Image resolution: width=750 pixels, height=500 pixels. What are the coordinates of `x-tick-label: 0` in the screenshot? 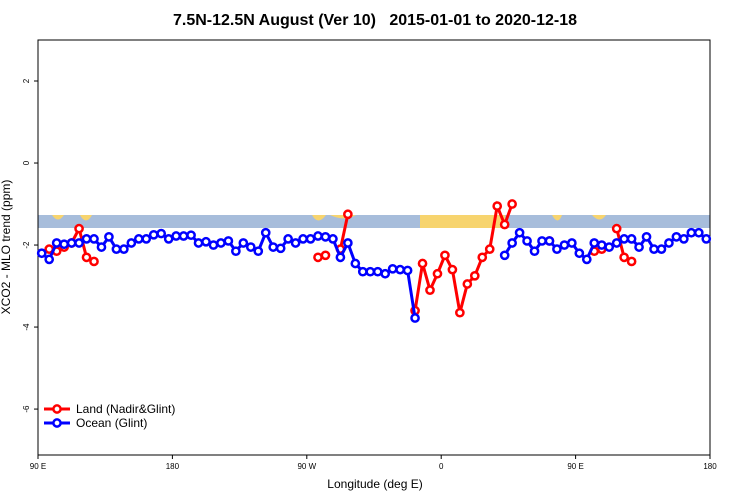 It's located at (441, 466).